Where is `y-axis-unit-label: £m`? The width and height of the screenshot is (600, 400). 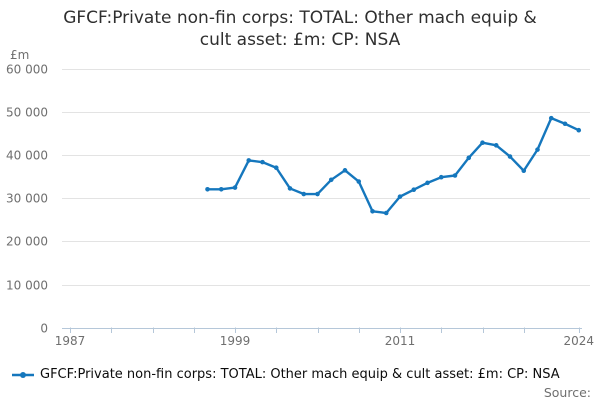
y-axis-unit-label: £m is located at coordinates (20, 55).